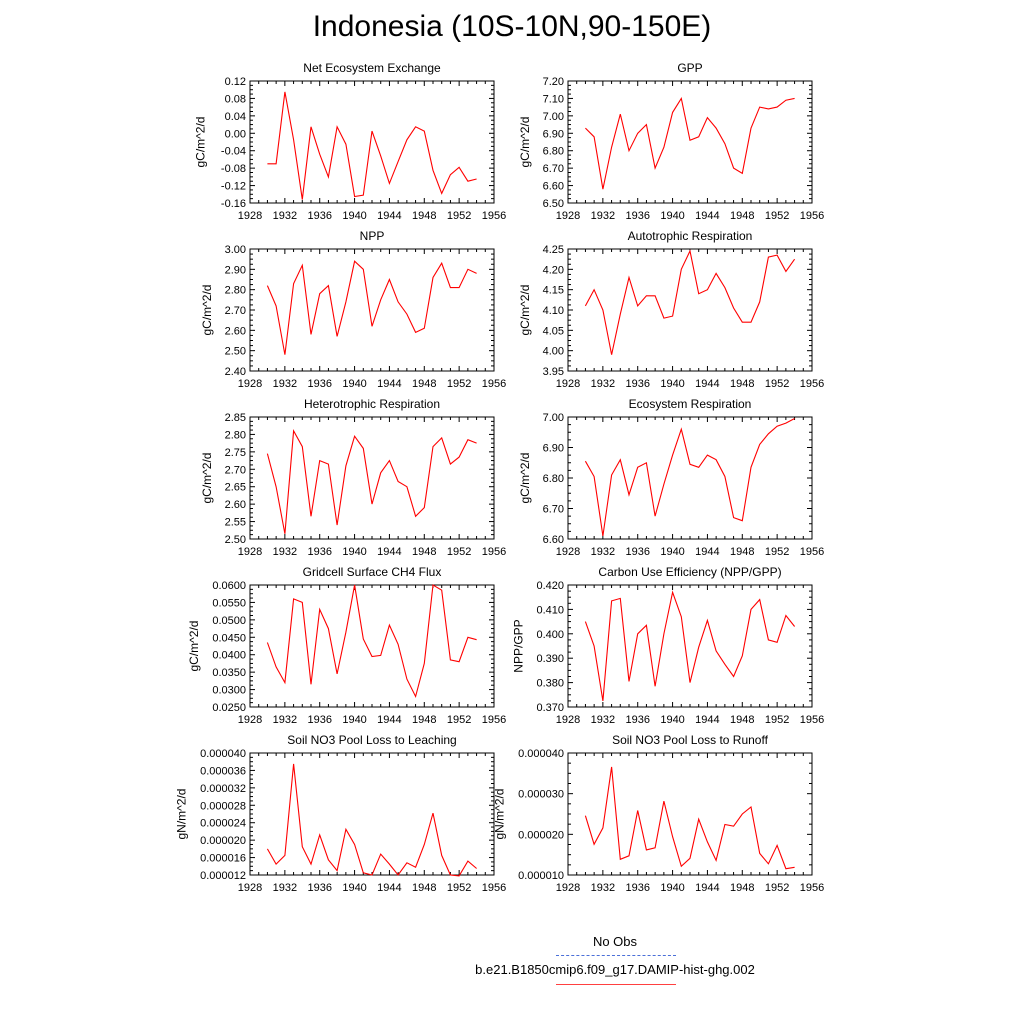  I want to click on y-tick-label: 2.80, so click(235, 435).